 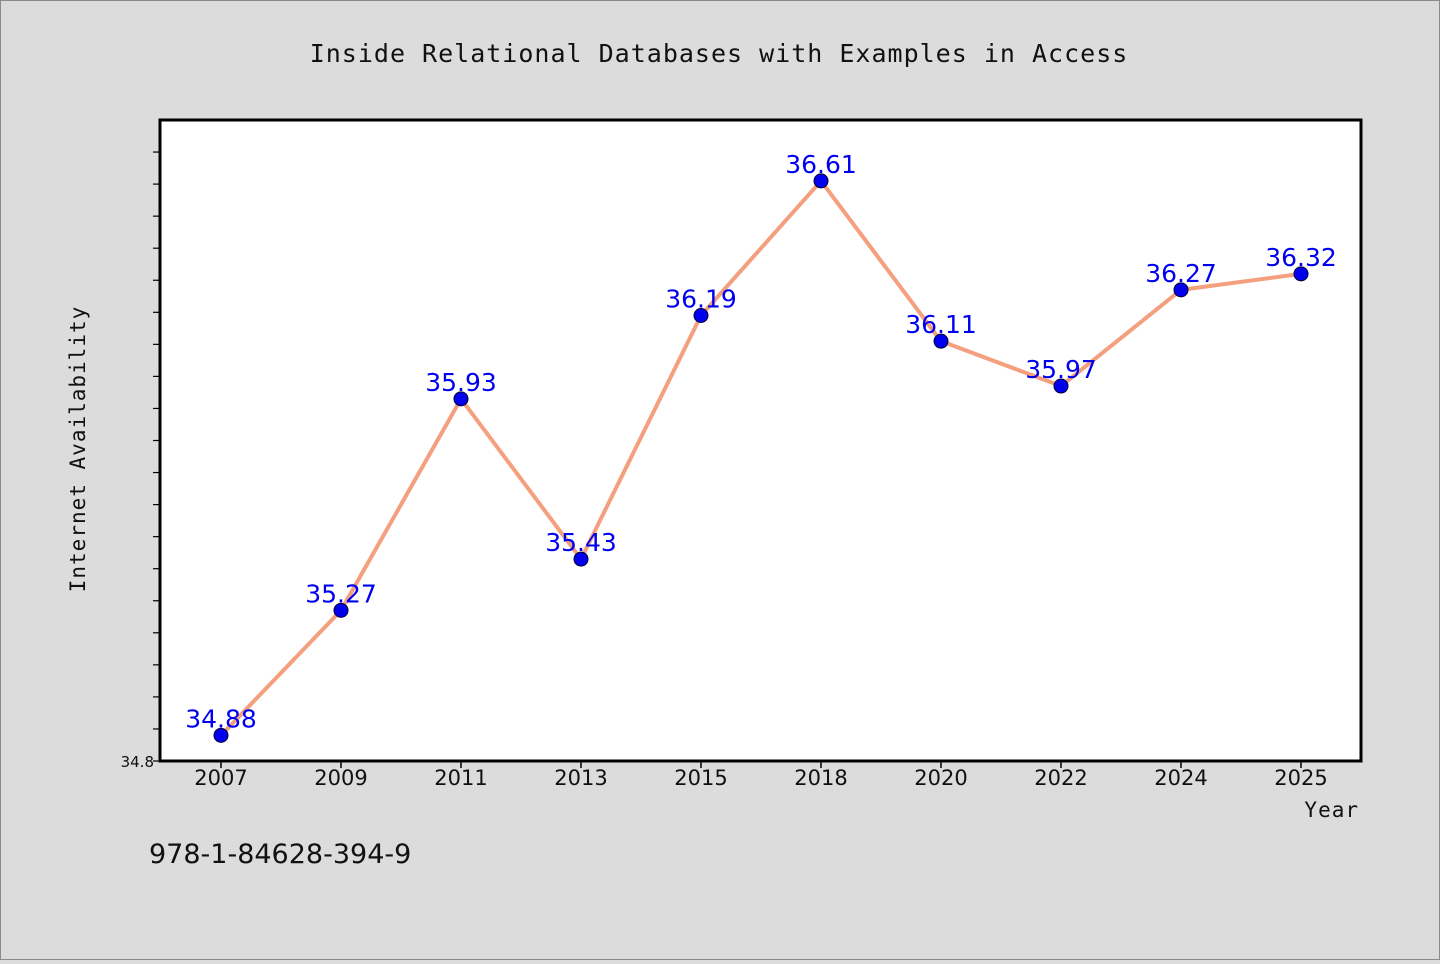 What do you see at coordinates (700, 778) in the screenshot?
I see `x-tick-label: 2015` at bounding box center [700, 778].